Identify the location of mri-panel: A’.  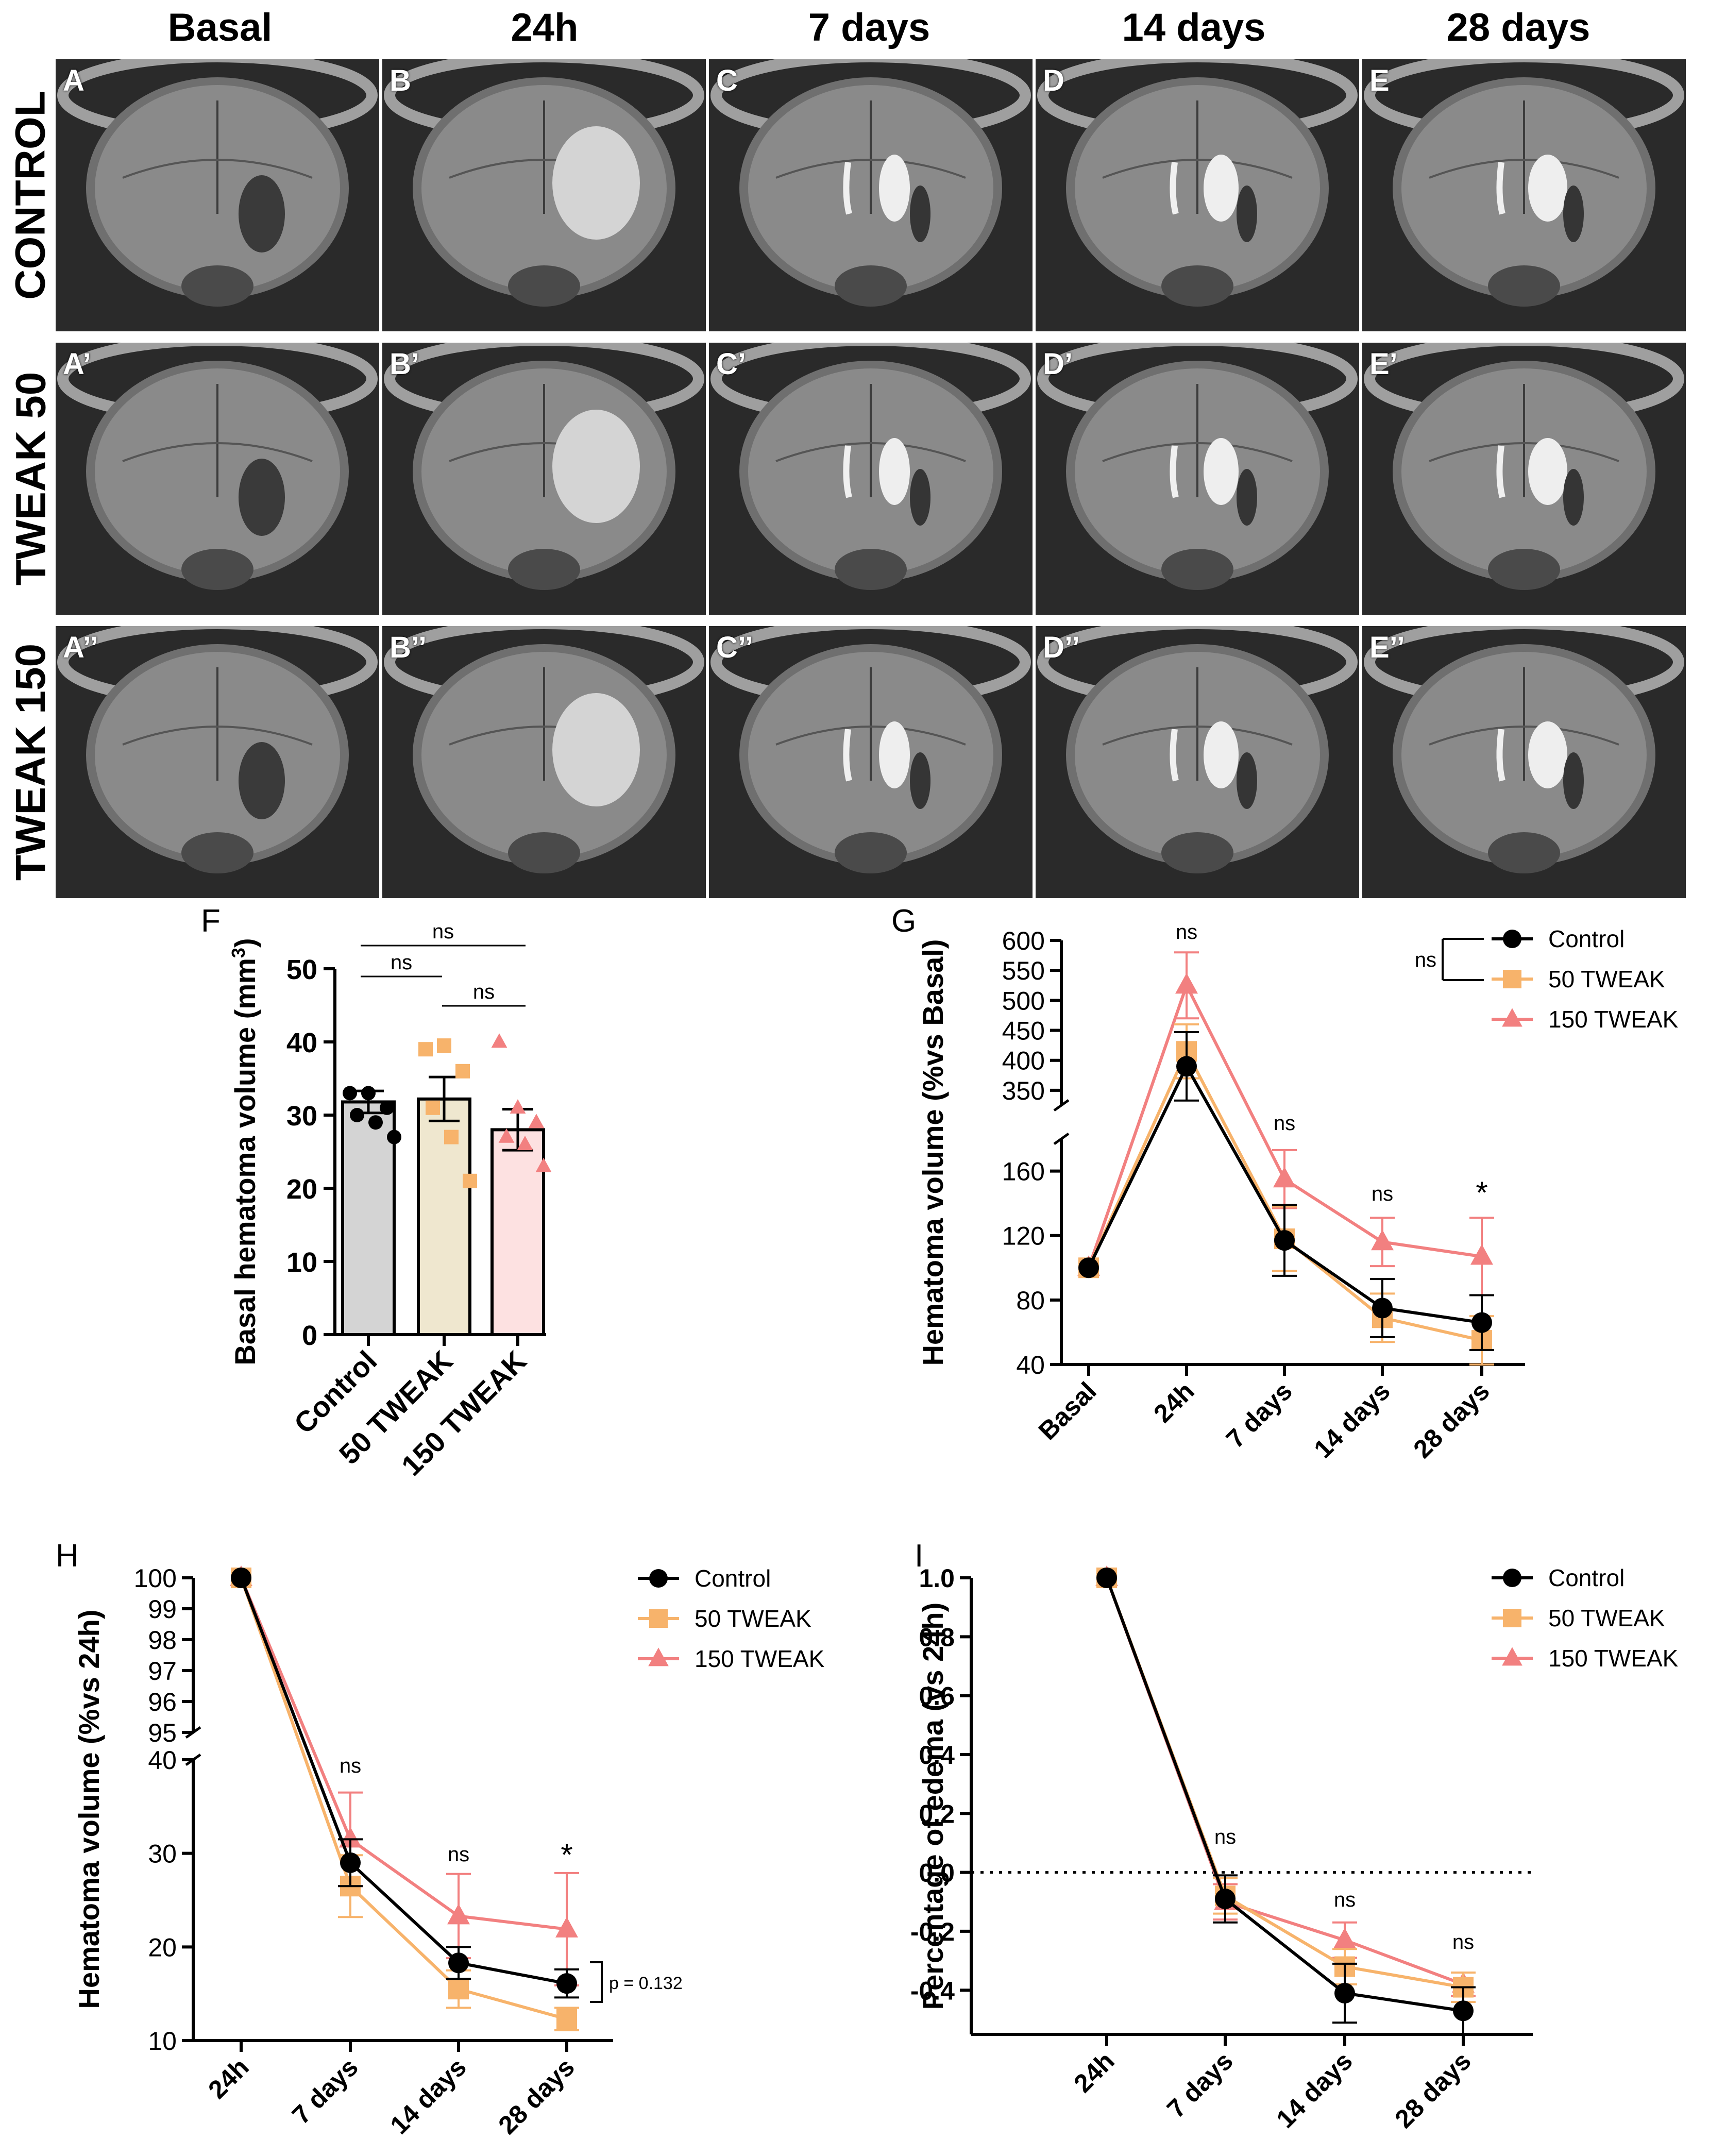
(217, 479).